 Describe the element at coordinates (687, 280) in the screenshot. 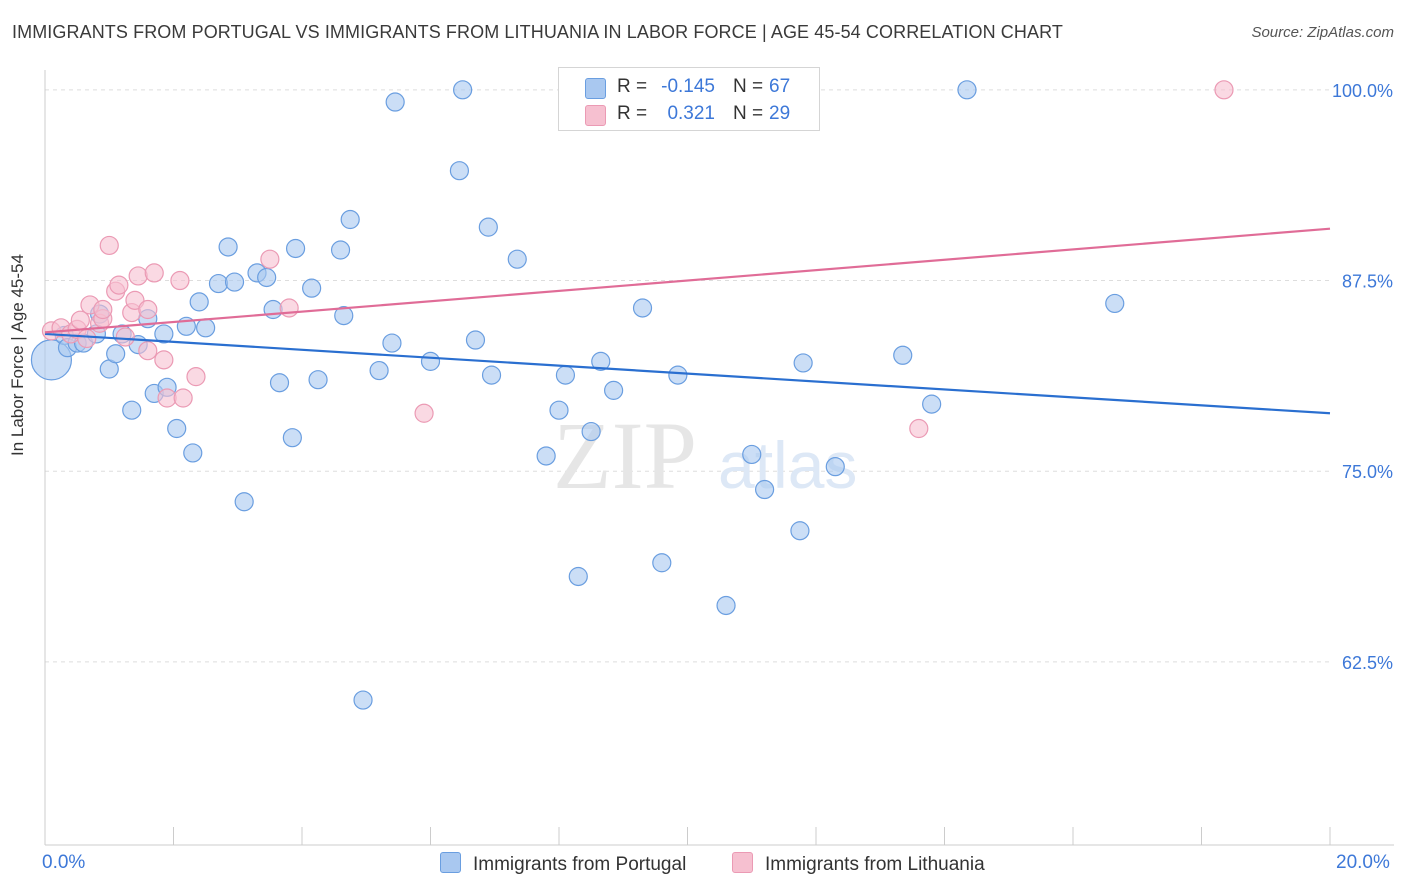

I see `lithuania-trend-line` at that location.